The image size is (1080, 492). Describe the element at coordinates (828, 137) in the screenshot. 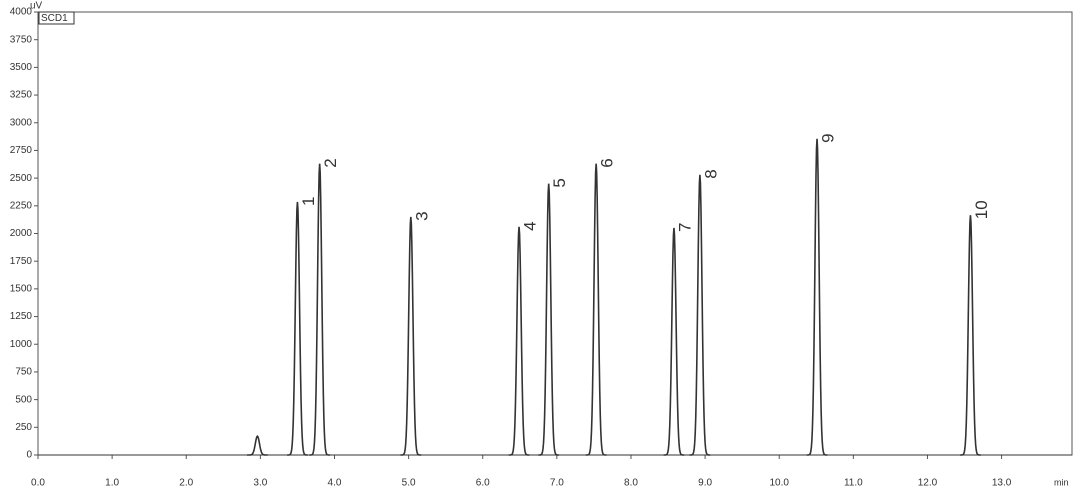

I see `peak-label: 9` at that location.